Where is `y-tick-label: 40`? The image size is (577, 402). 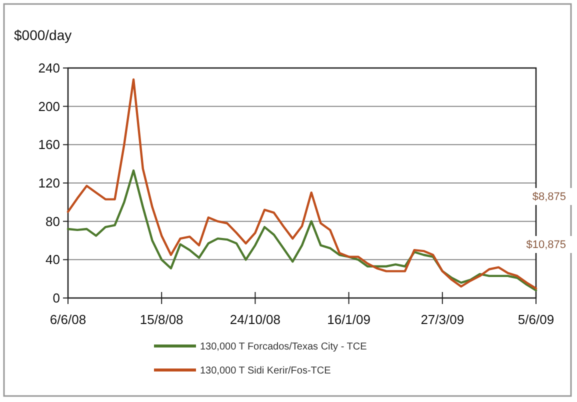
y-tick-label: 40 is located at coordinates (53, 260).